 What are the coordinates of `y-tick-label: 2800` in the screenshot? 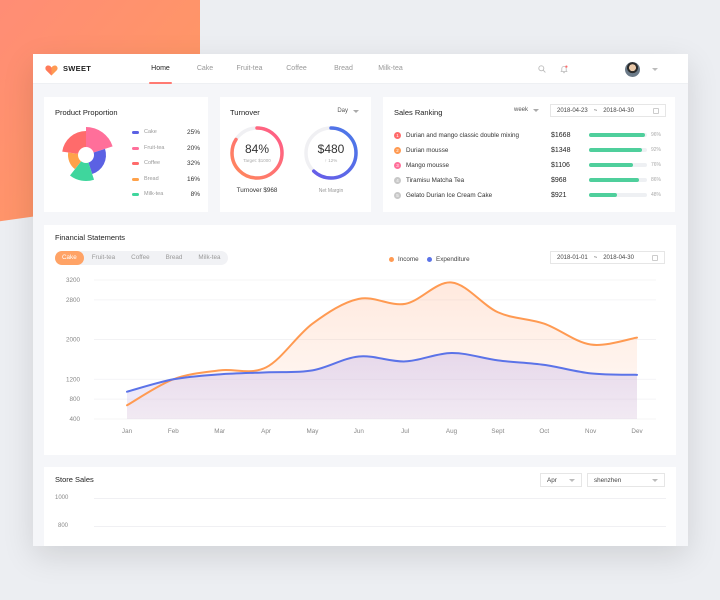 It's located at (73, 300).